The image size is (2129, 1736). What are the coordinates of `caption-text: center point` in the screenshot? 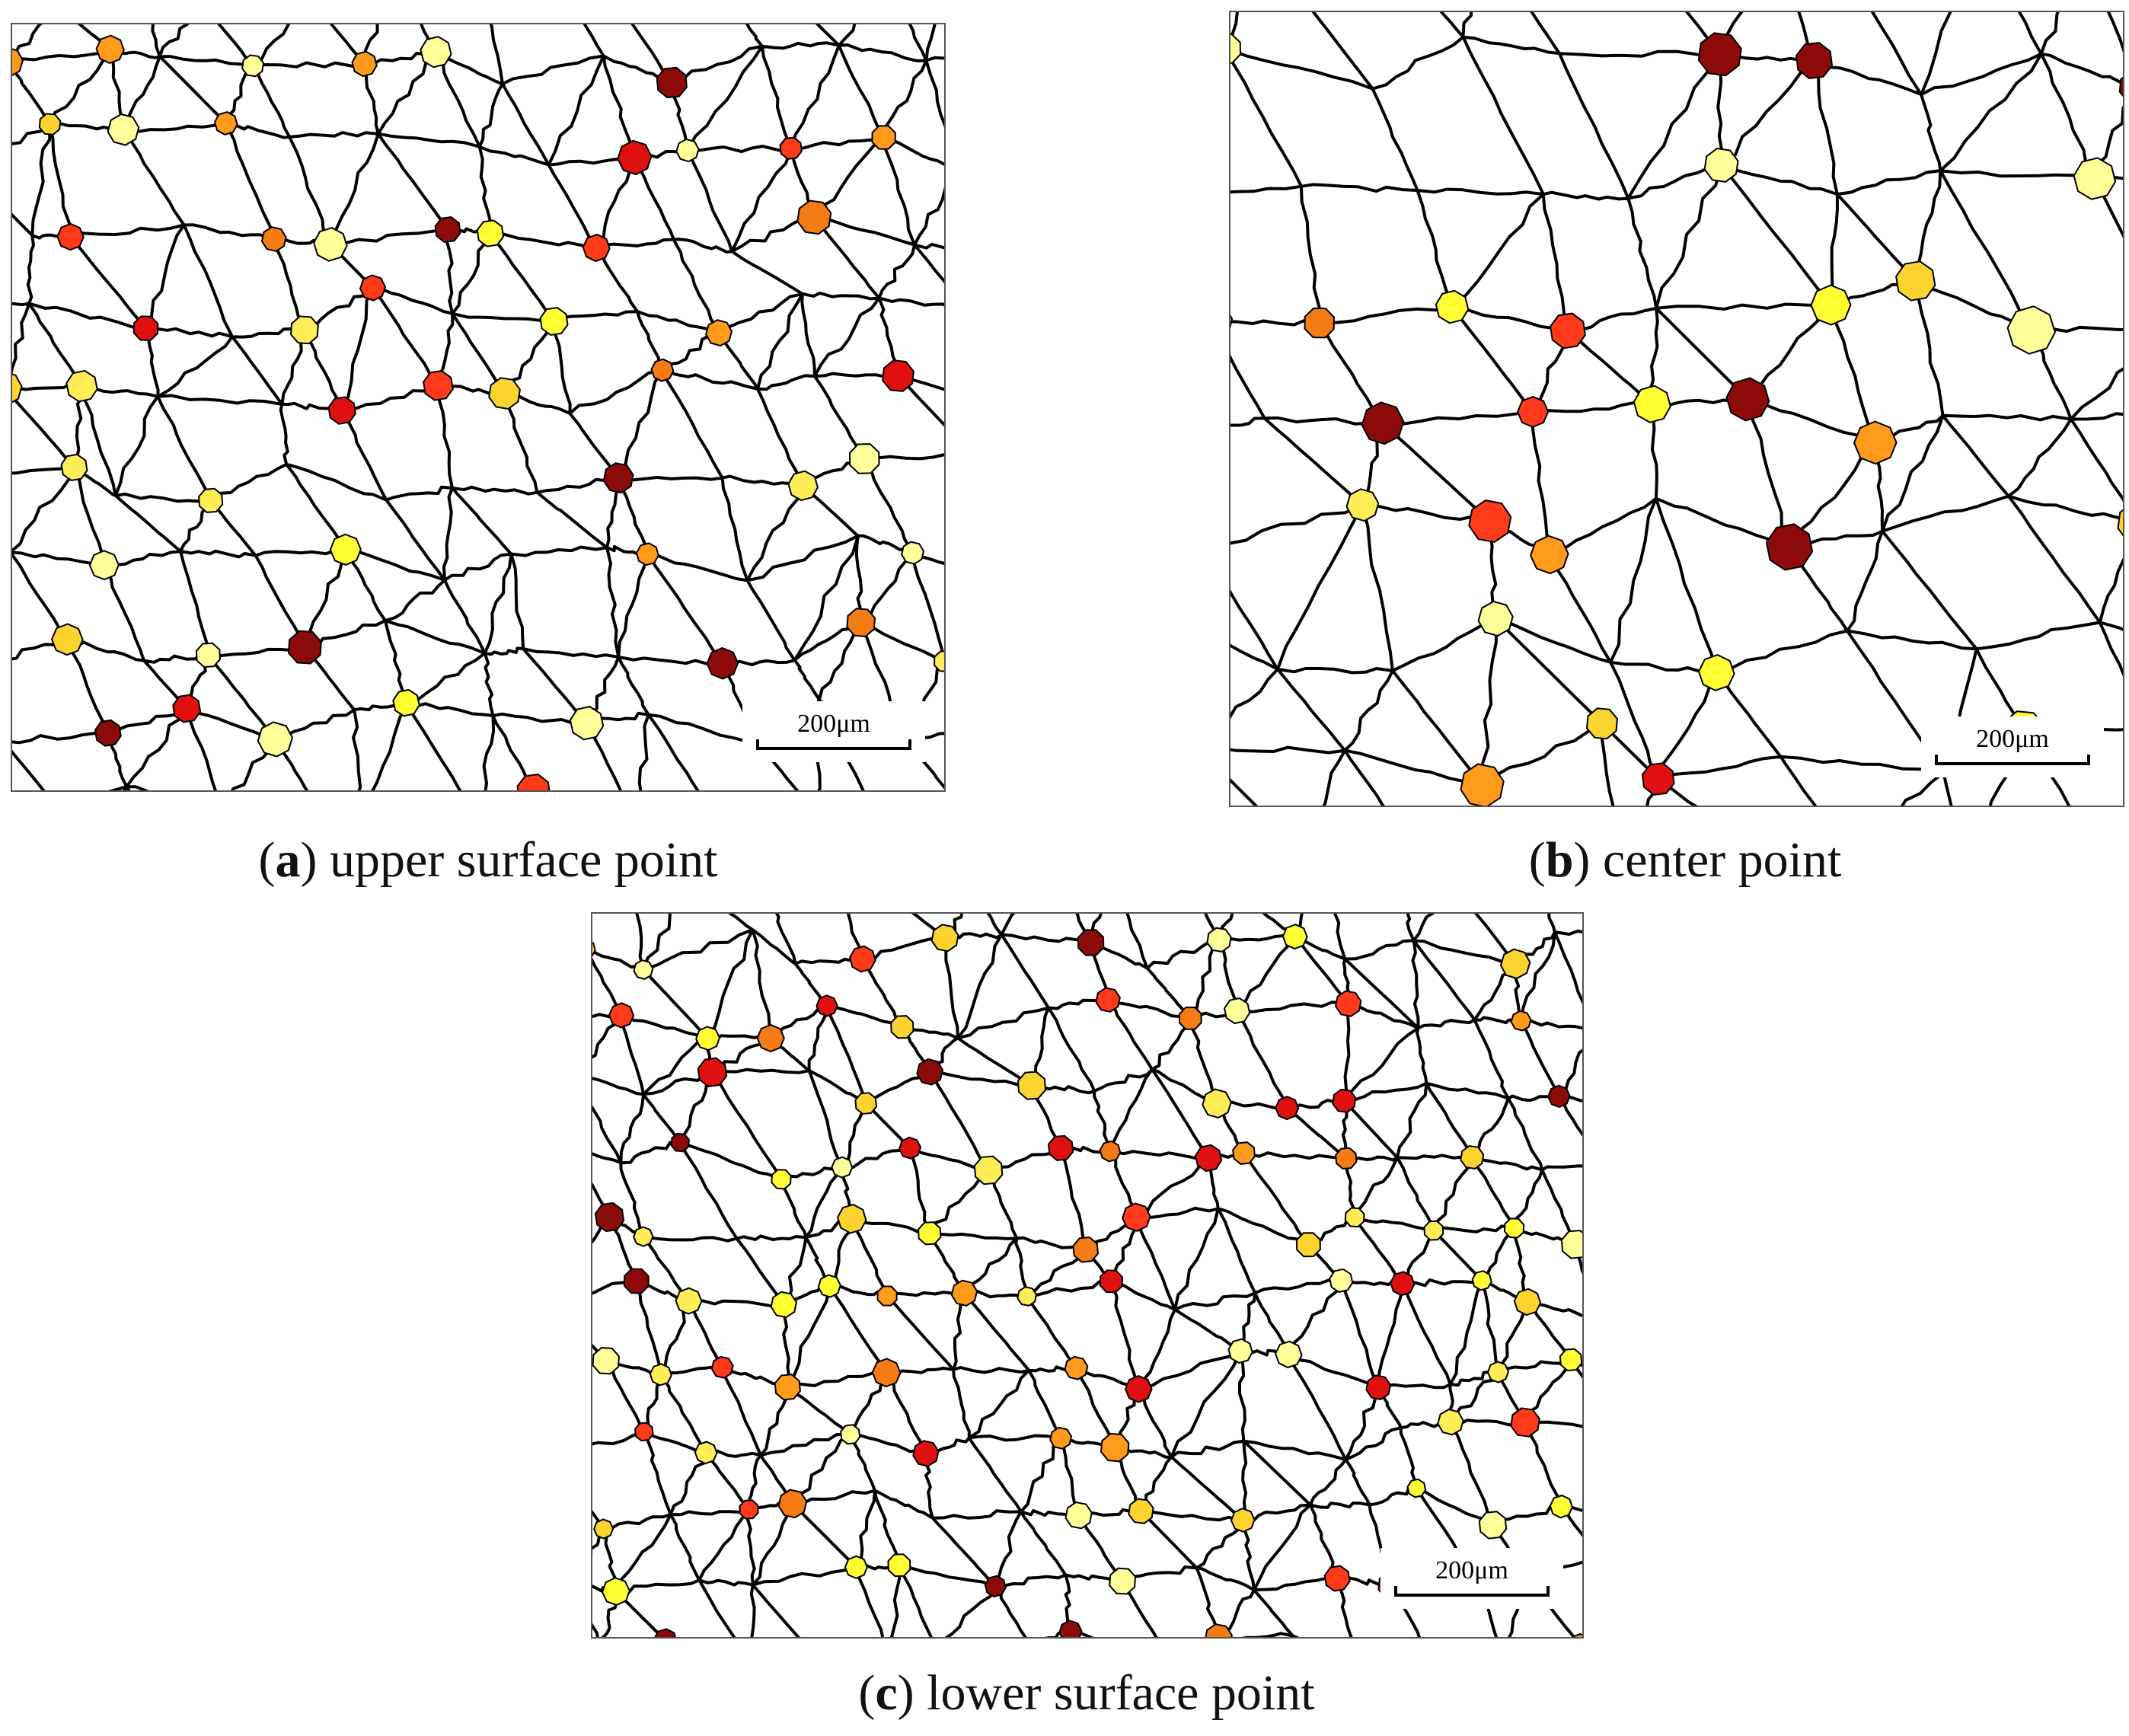 It's located at (1722, 860).